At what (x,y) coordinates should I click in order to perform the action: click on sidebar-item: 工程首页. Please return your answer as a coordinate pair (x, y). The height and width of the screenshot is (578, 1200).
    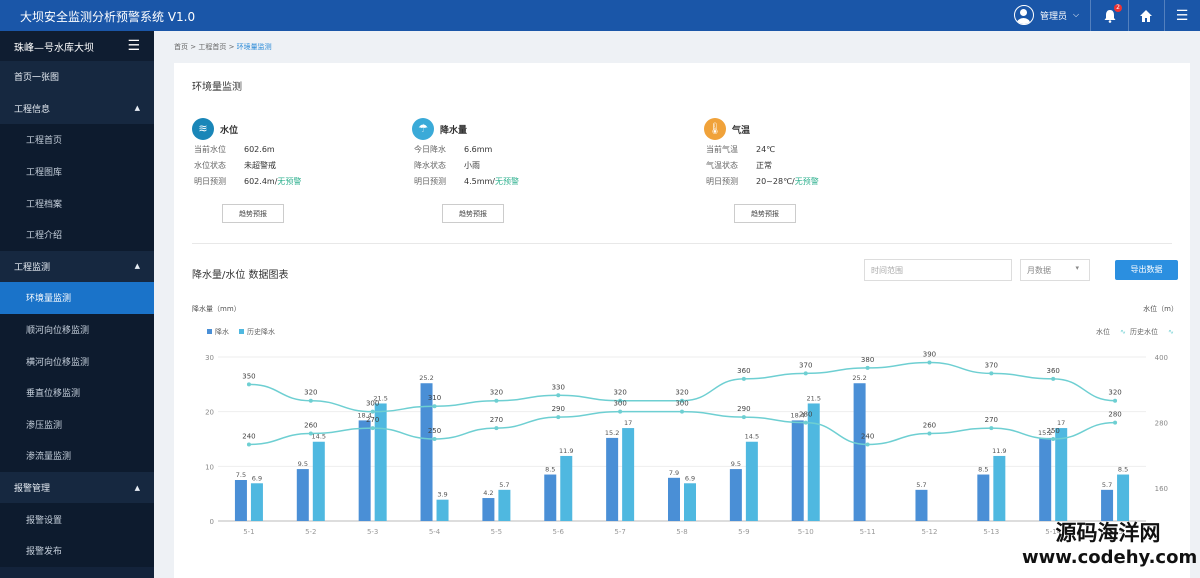
    Looking at the image, I should click on (77, 140).